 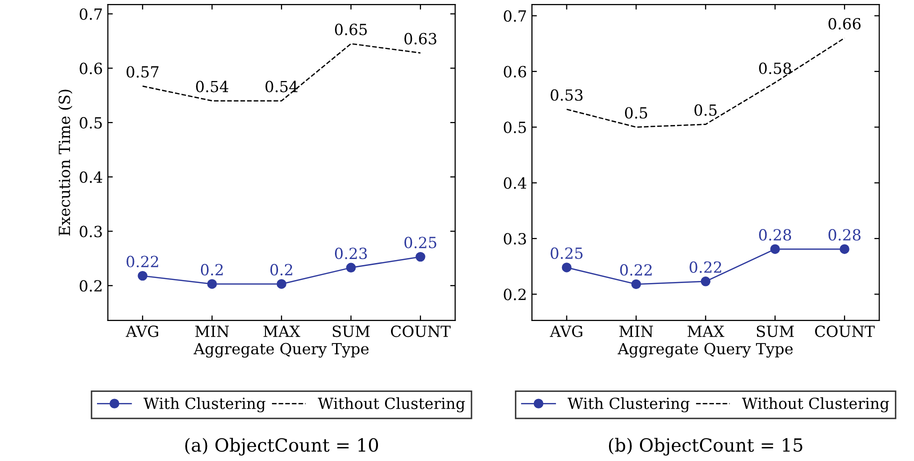 What do you see at coordinates (775, 68) in the screenshot?
I see `data-label: 0.58` at bounding box center [775, 68].